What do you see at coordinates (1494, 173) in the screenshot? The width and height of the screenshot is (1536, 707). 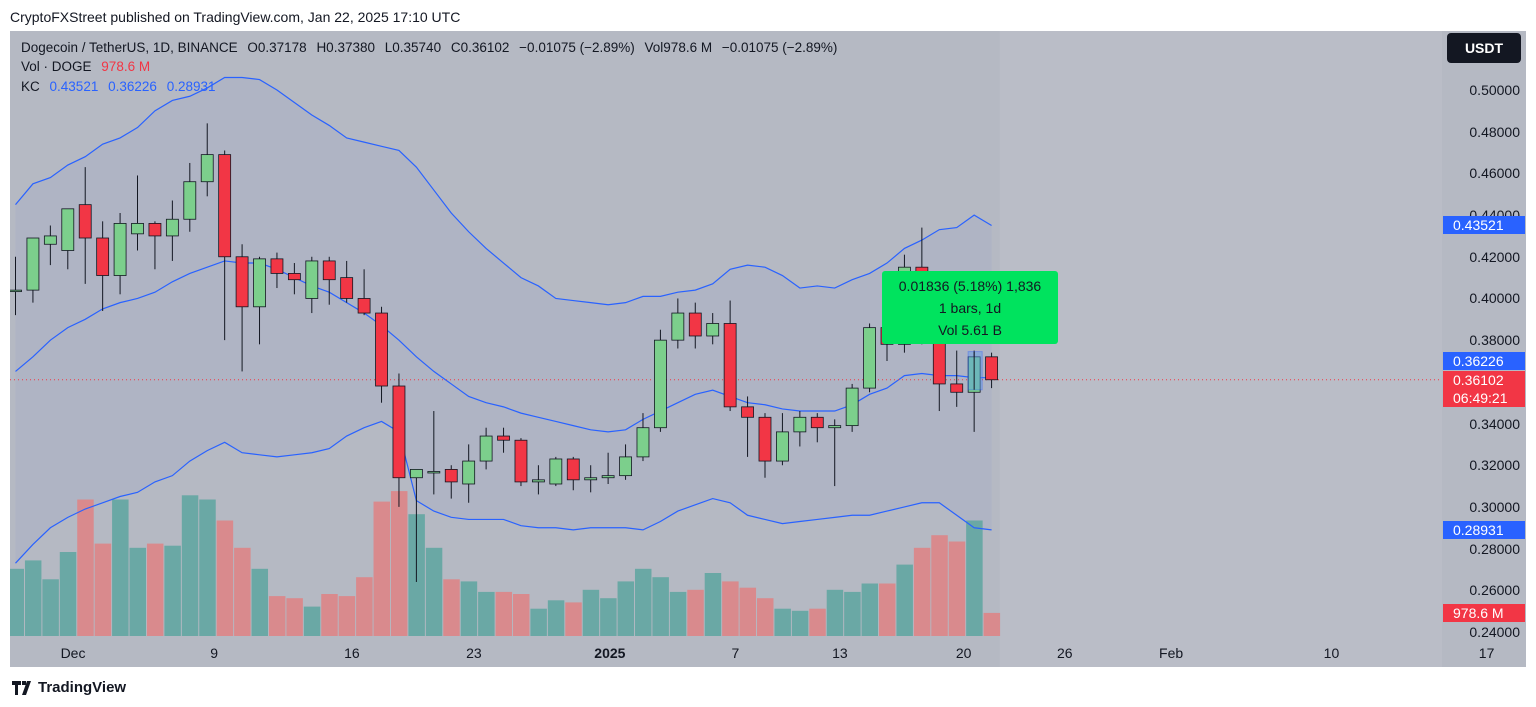 I see `price-tick: 0.46000` at bounding box center [1494, 173].